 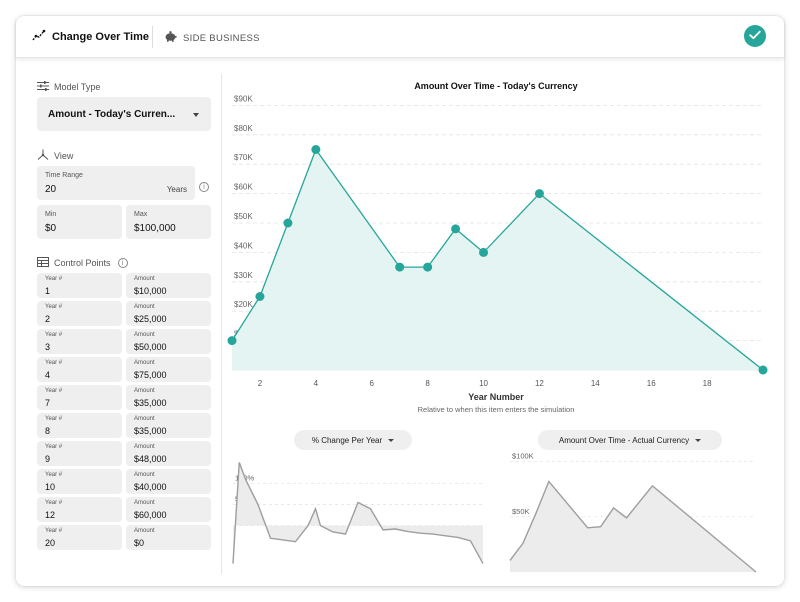 I want to click on view-label: View, so click(x=55, y=156).